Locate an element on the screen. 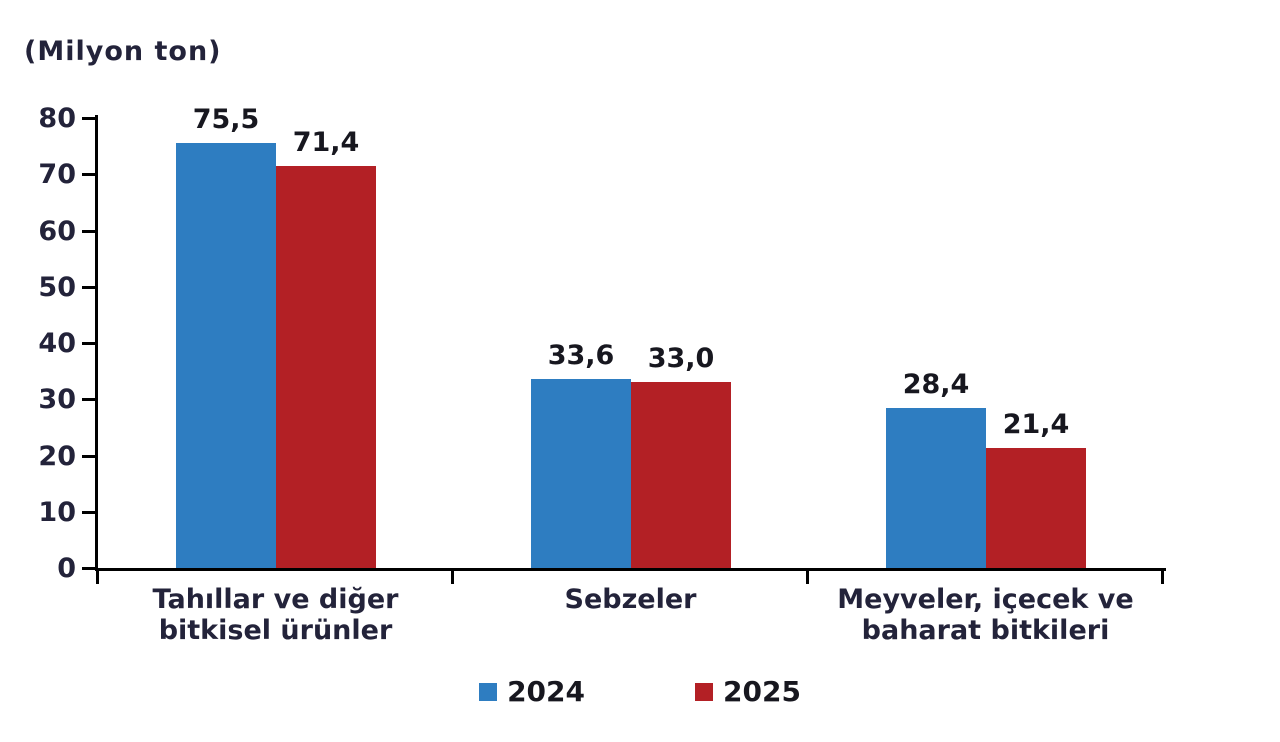  y-axis-line is located at coordinates (96, 343).